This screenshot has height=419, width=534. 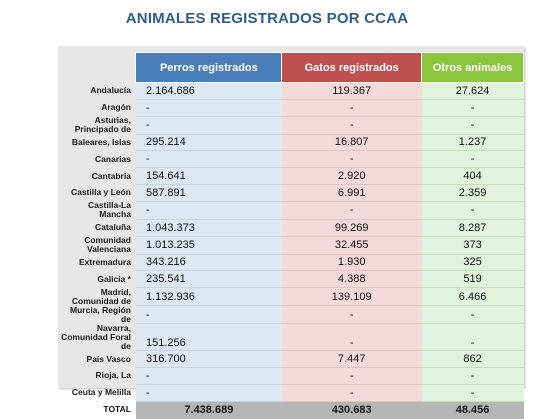 What do you see at coordinates (109, 210) in the screenshot?
I see `row-region-label: Castilla-La Mancha` at bounding box center [109, 210].